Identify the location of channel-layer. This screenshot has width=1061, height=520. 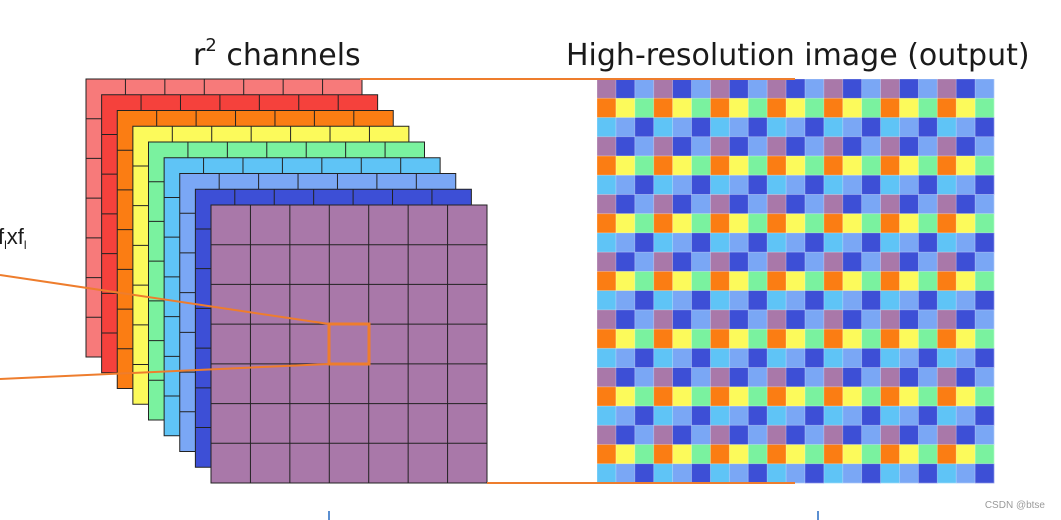
(349, 344).